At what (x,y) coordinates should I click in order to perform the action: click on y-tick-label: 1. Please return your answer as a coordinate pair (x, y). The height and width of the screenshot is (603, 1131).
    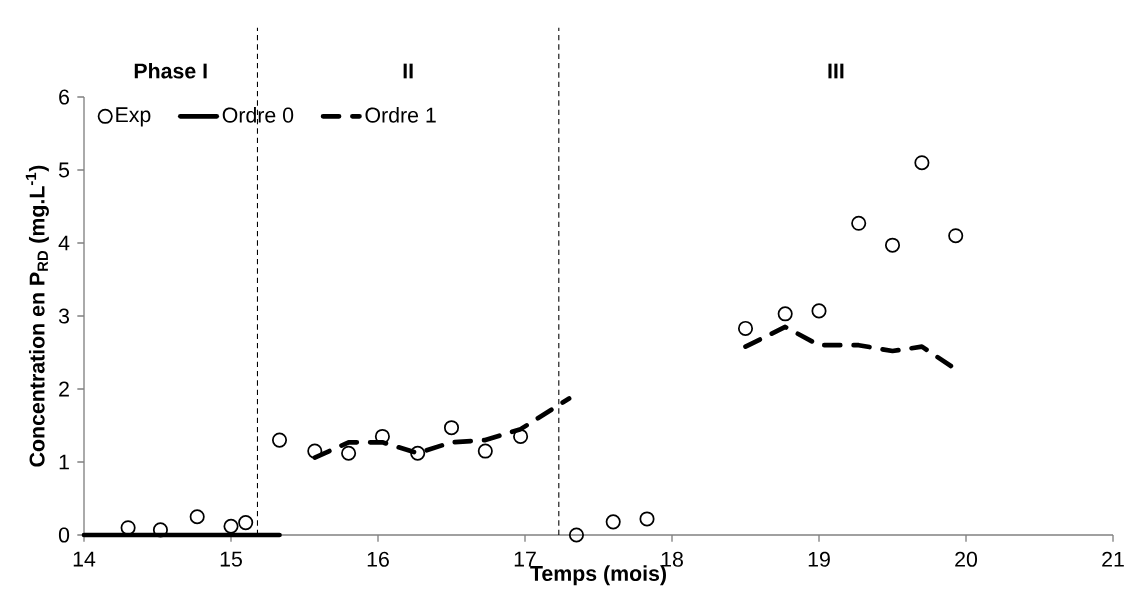
    Looking at the image, I should click on (64, 462).